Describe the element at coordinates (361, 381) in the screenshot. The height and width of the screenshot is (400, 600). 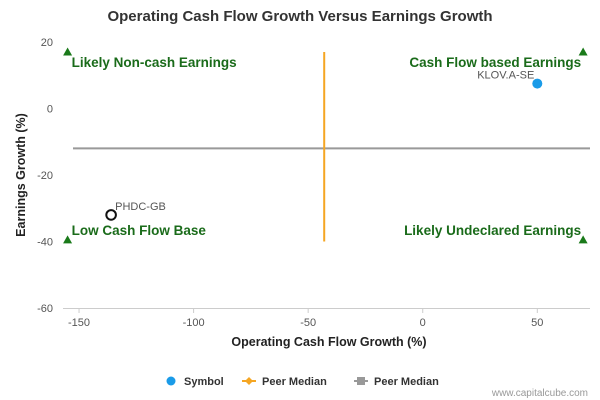
I see `legend-square-icon` at that location.